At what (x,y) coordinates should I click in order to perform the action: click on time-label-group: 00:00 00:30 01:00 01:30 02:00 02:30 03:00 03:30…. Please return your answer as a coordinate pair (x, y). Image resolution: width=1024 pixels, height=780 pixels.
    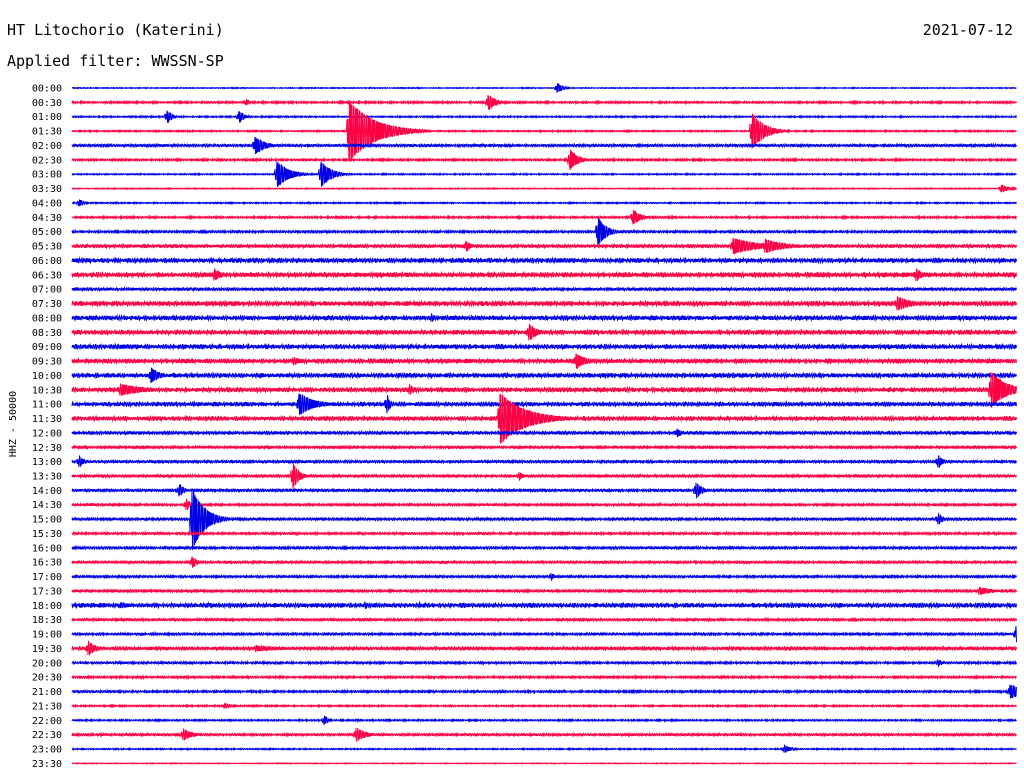
    Looking at the image, I should click on (47, 427).